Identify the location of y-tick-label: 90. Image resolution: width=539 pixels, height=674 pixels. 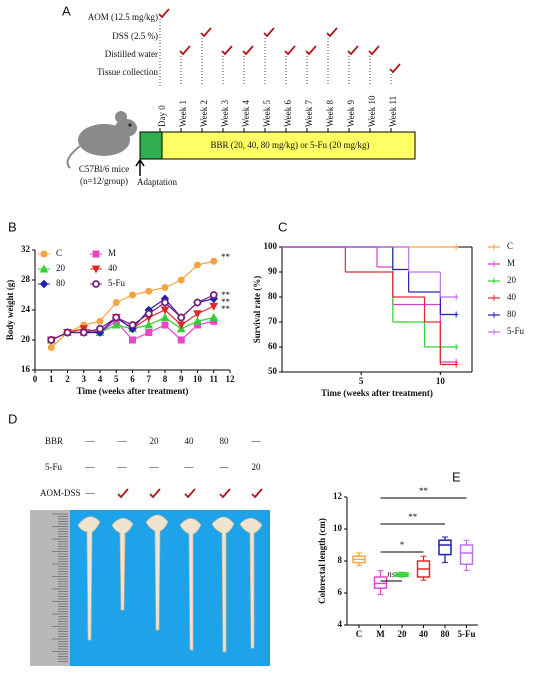
(273, 271).